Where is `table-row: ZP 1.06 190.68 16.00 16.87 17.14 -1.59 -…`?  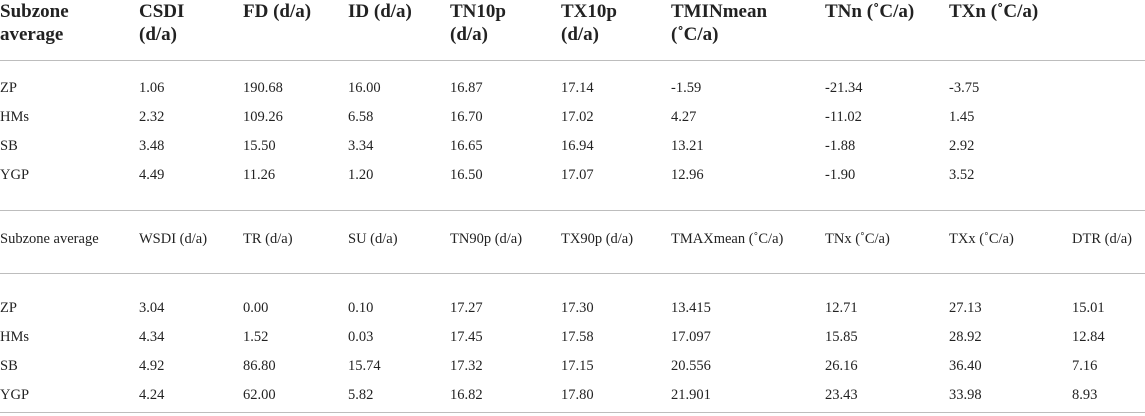
table-row: ZP 1.06 190.68 16.00 16.87 17.14 -1.59 -… is located at coordinates (572, 88).